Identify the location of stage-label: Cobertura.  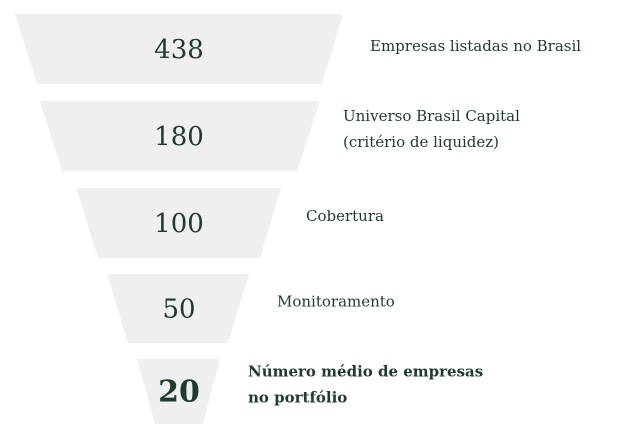
(345, 216).